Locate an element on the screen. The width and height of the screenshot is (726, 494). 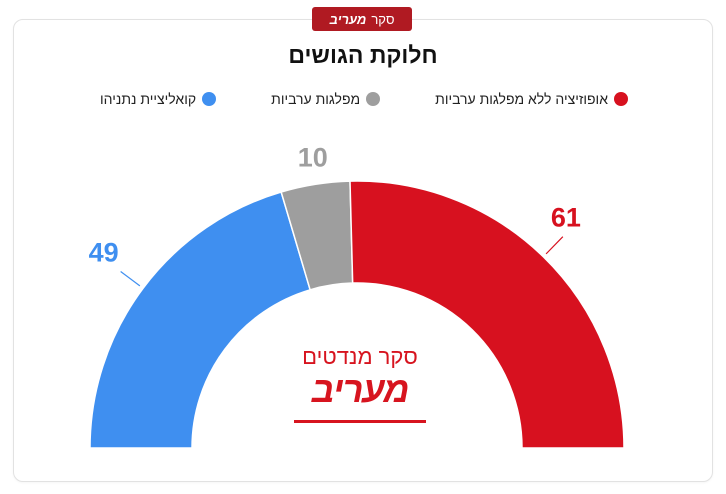
legend-item-opposition: אופוזיציה ללא מפלגות ערביות is located at coordinates (531, 99).